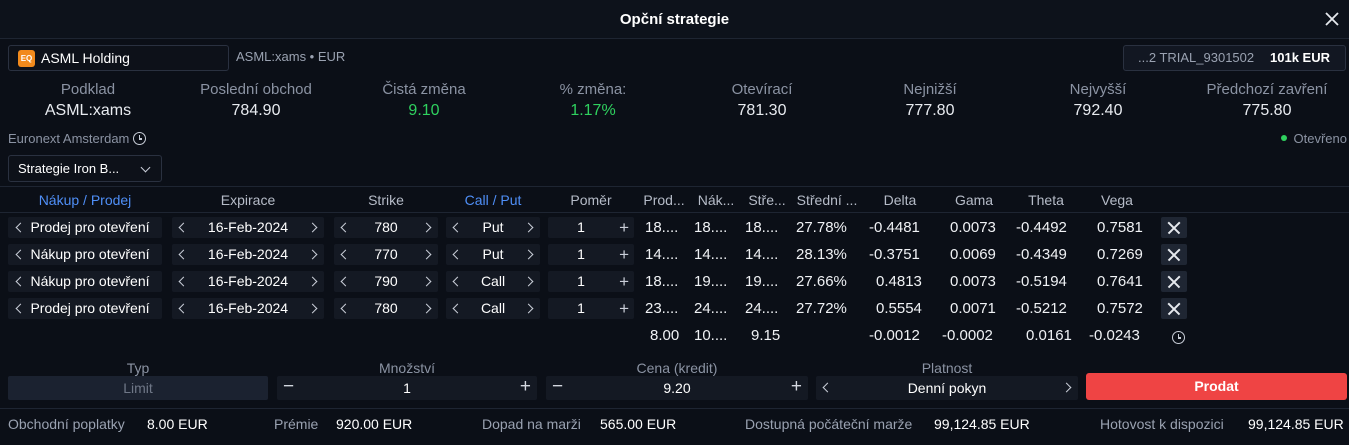  I want to click on total-delta: -0.0012, so click(894, 335).